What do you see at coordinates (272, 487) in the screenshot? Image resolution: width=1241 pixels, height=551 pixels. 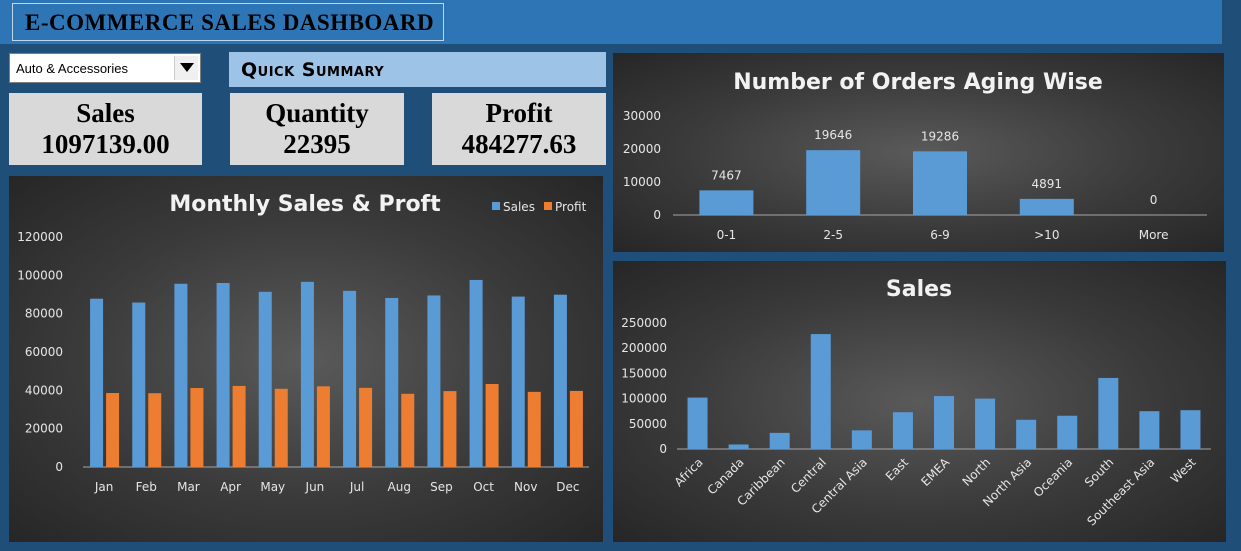 I see `x-tick-label: May` at bounding box center [272, 487].